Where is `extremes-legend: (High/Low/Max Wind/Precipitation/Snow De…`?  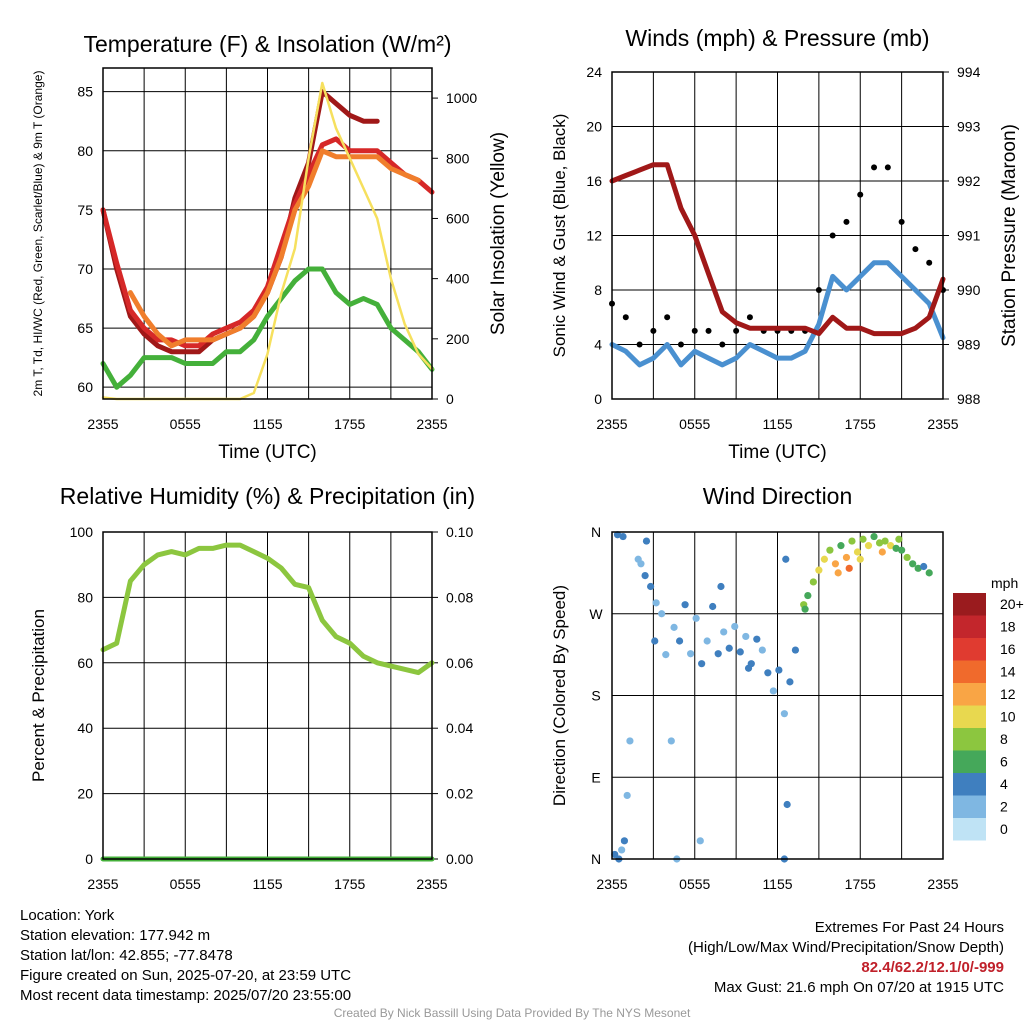 extremes-legend: (High/Low/Max Wind/Precipitation/Snow De… is located at coordinates (846, 947).